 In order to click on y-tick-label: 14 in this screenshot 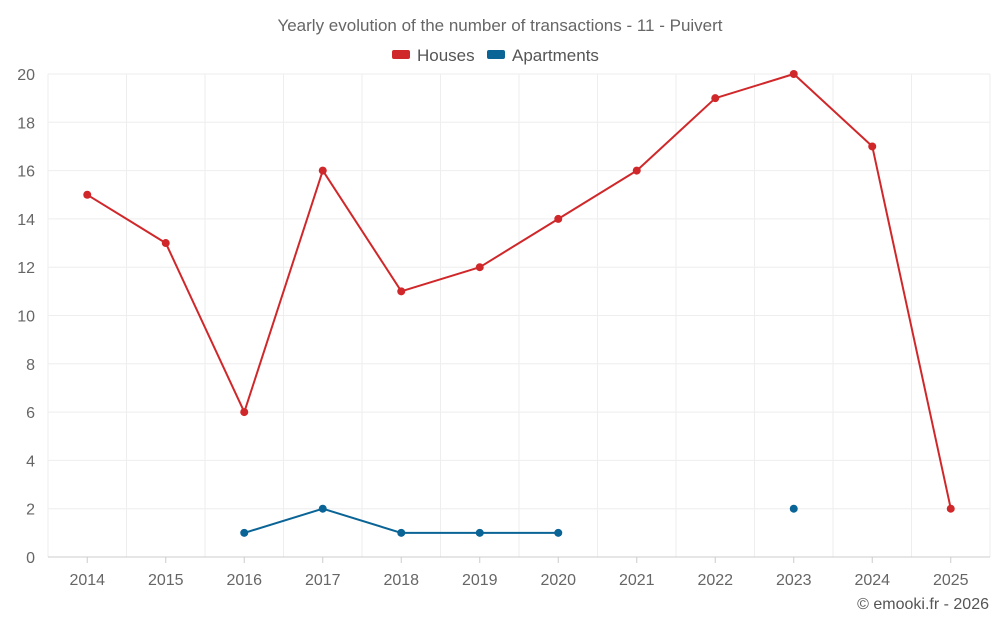, I will do `click(26, 220)`.